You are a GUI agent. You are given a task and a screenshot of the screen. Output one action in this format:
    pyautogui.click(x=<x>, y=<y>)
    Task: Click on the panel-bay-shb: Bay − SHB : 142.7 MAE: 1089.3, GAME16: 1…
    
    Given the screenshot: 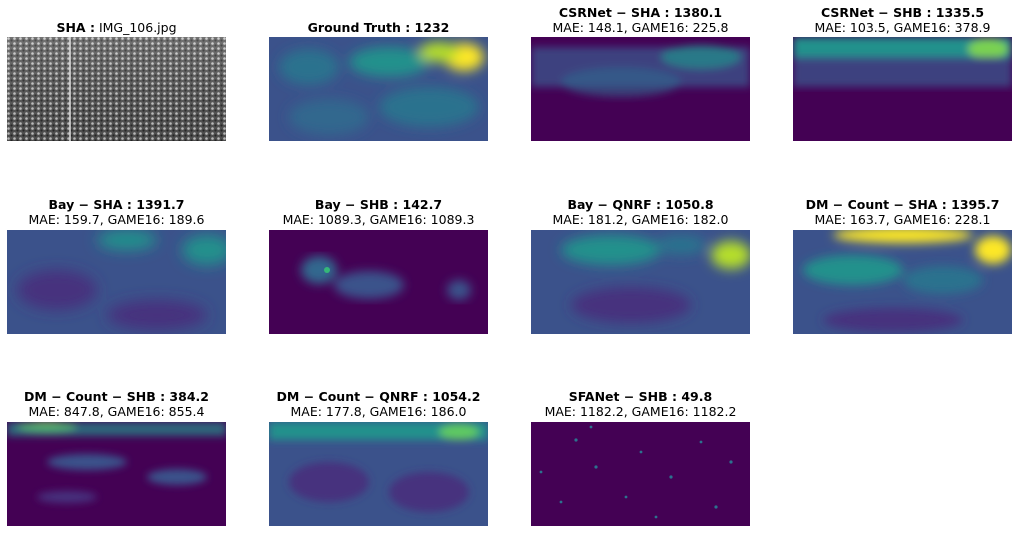 What is the action you would take?
    pyautogui.click(x=378, y=265)
    